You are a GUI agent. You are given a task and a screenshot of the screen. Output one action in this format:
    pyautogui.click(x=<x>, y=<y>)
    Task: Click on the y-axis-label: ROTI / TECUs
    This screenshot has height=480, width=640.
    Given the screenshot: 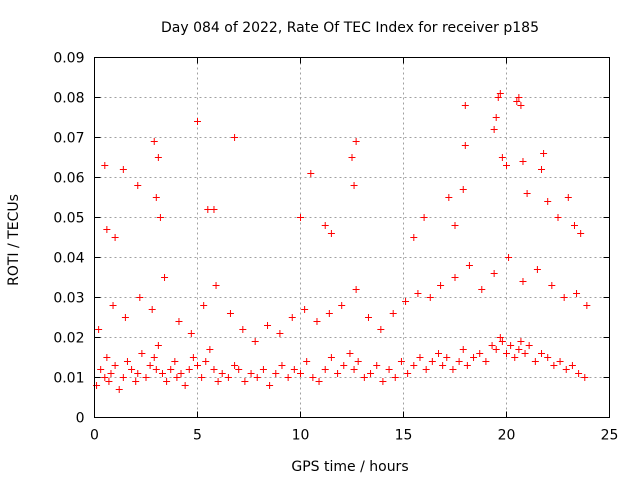 What is the action you would take?
    pyautogui.click(x=14, y=240)
    